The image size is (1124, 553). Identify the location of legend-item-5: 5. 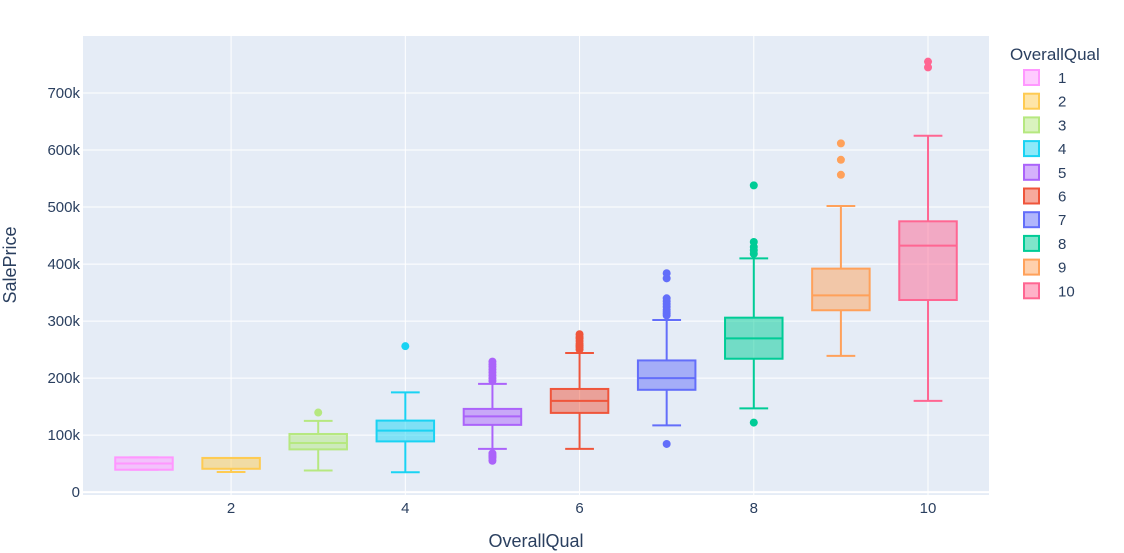
(1044, 172).